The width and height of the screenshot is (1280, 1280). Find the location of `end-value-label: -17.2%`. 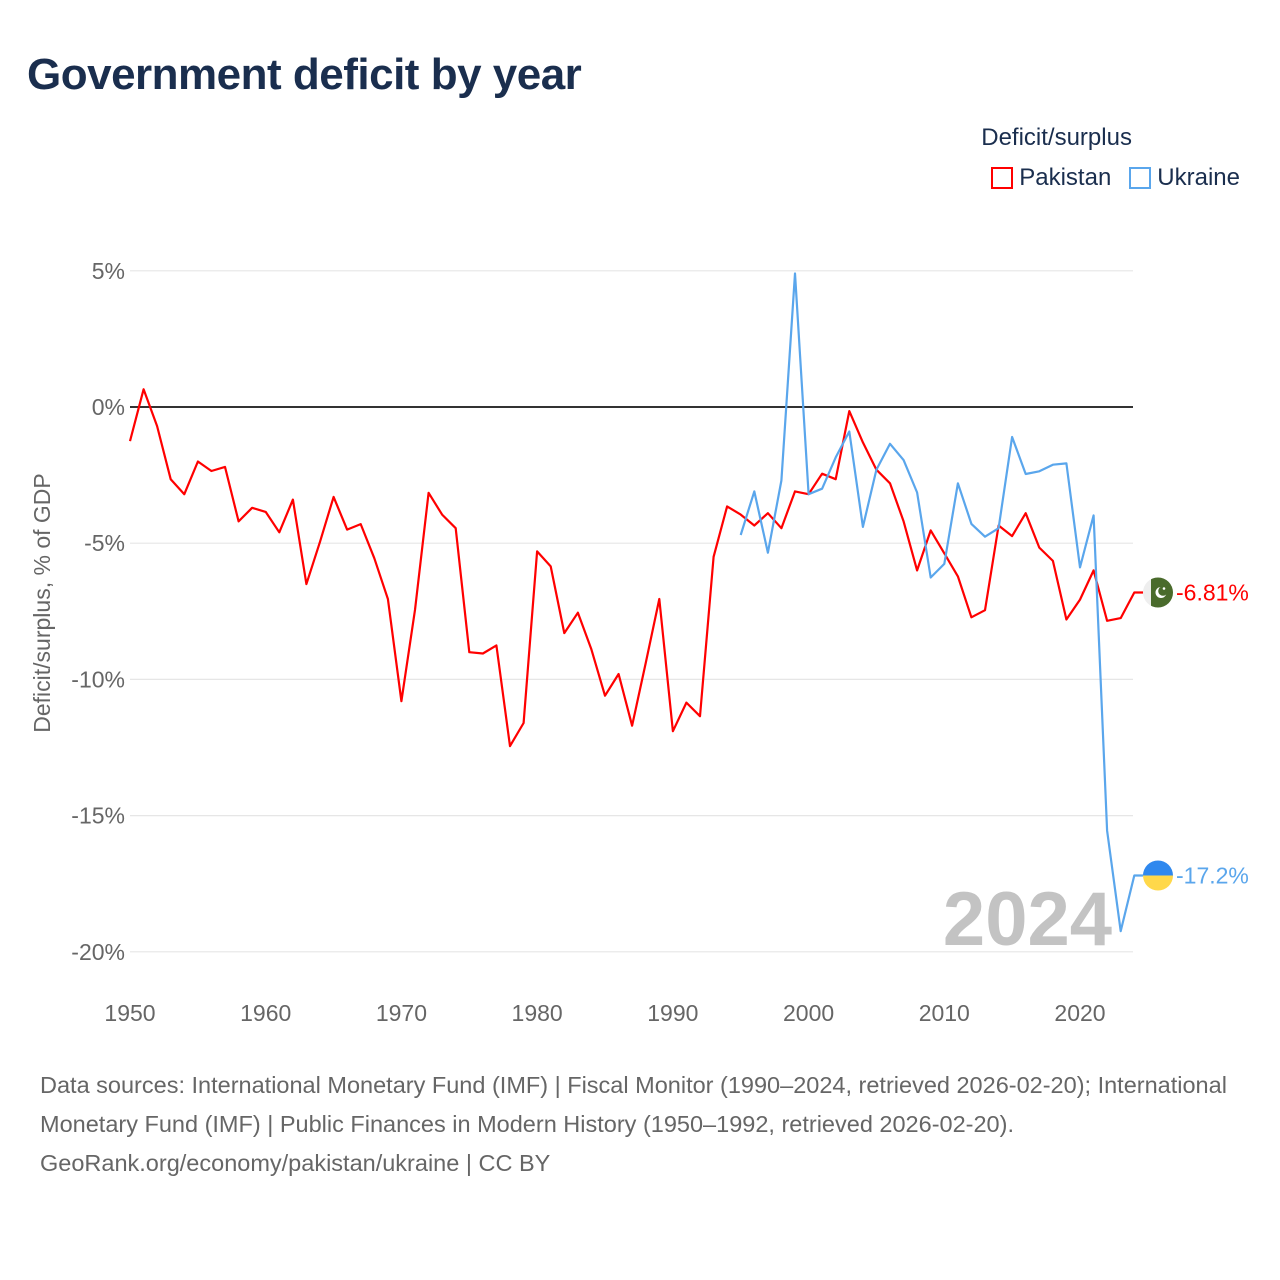

end-value-label: -17.2% is located at coordinates (1212, 876).